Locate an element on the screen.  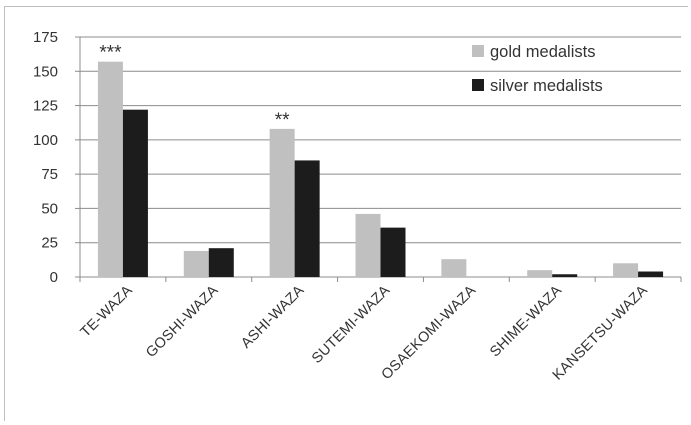
significance-annotation: *** is located at coordinates (110, 53).